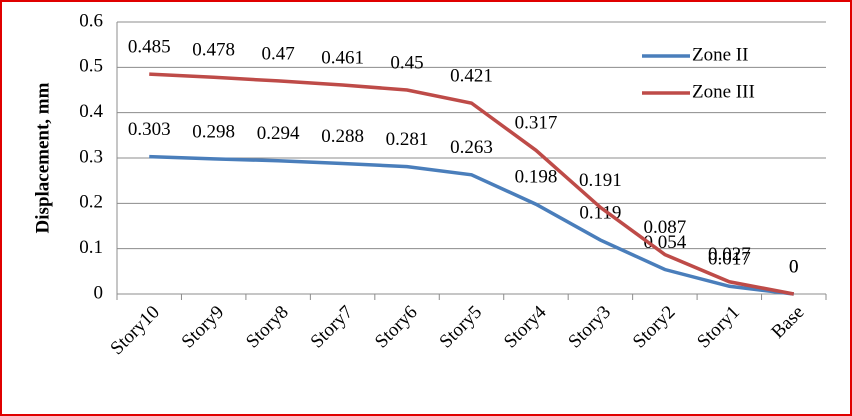  Describe the element at coordinates (213, 131) in the screenshot. I see `data-label: 0.298` at that location.